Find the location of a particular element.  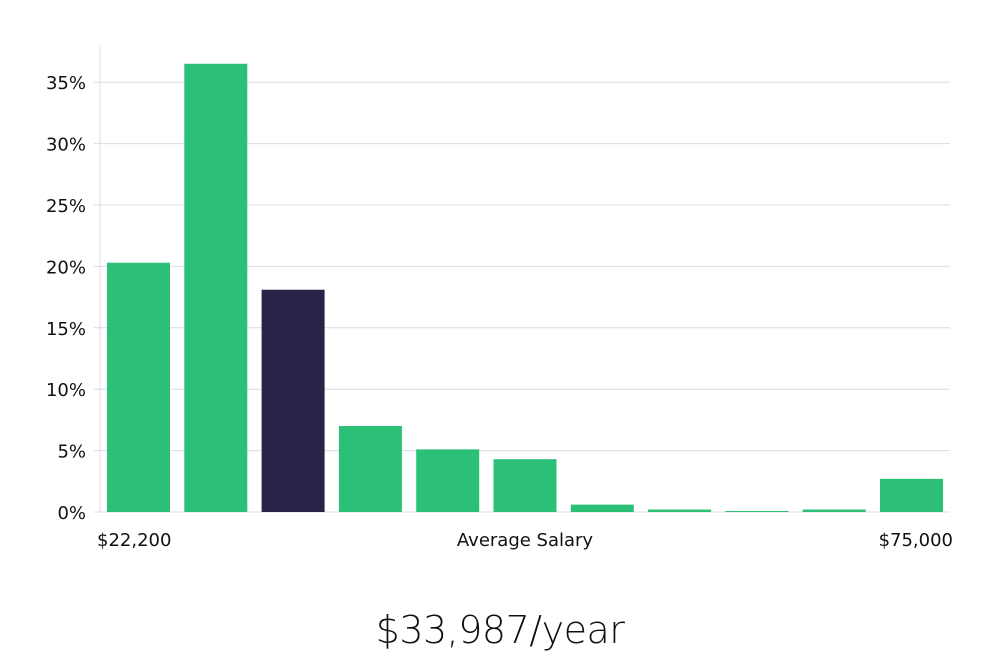

y-axis-tick-labels: 0% 5% 10% 15% 20% 25% 30% 35% is located at coordinates (66, 298).